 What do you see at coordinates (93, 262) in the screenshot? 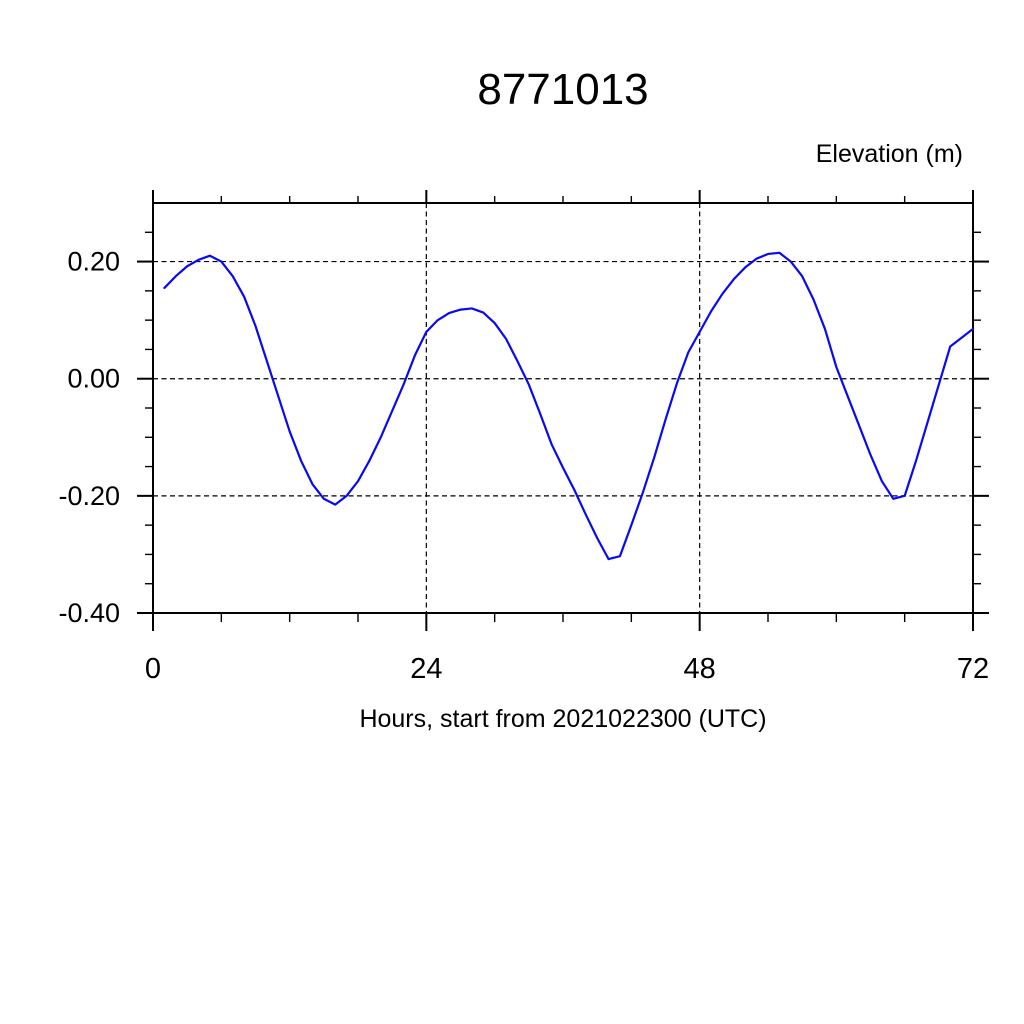
I see `y-tick-label-0.20: 0.20` at bounding box center [93, 262].